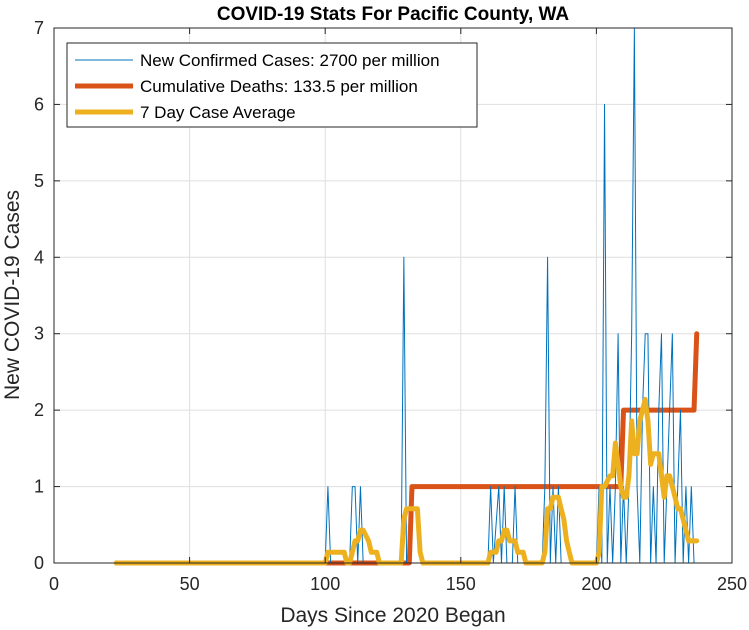 This screenshot has height=630, width=749. What do you see at coordinates (461, 584) in the screenshot?
I see `x-tick-label: 150` at bounding box center [461, 584].